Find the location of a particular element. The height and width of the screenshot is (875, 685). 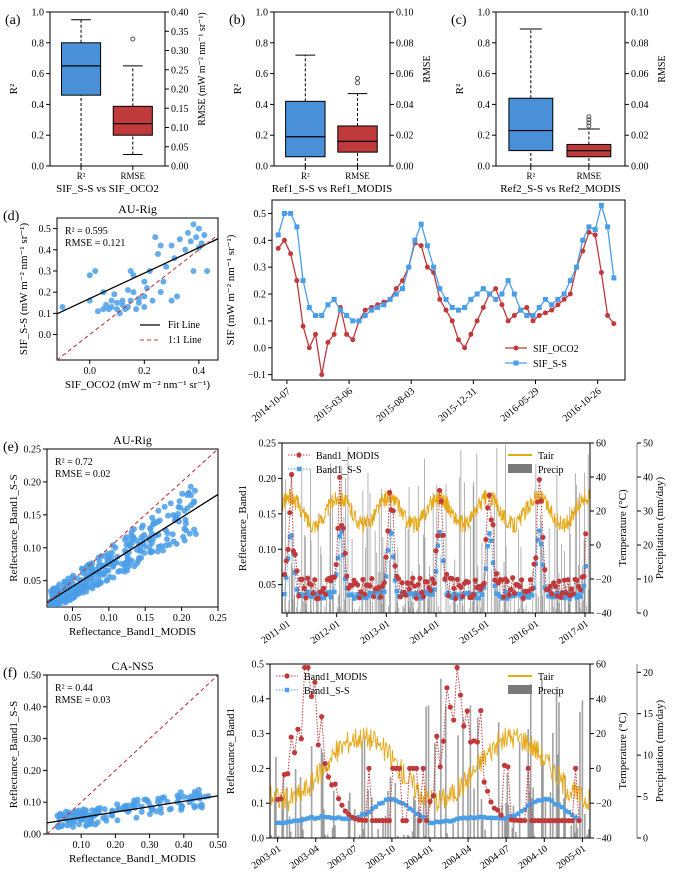

y-tick-label: −0.1 is located at coordinates (257, 375).